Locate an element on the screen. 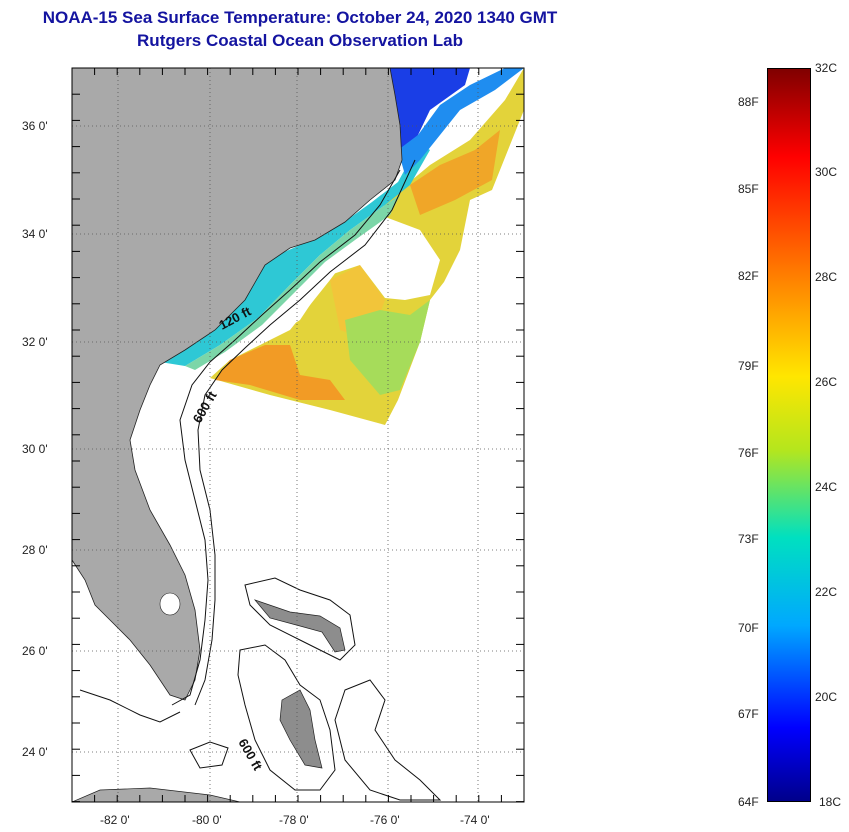  cb-f-82: 82F is located at coordinates (748, 276).